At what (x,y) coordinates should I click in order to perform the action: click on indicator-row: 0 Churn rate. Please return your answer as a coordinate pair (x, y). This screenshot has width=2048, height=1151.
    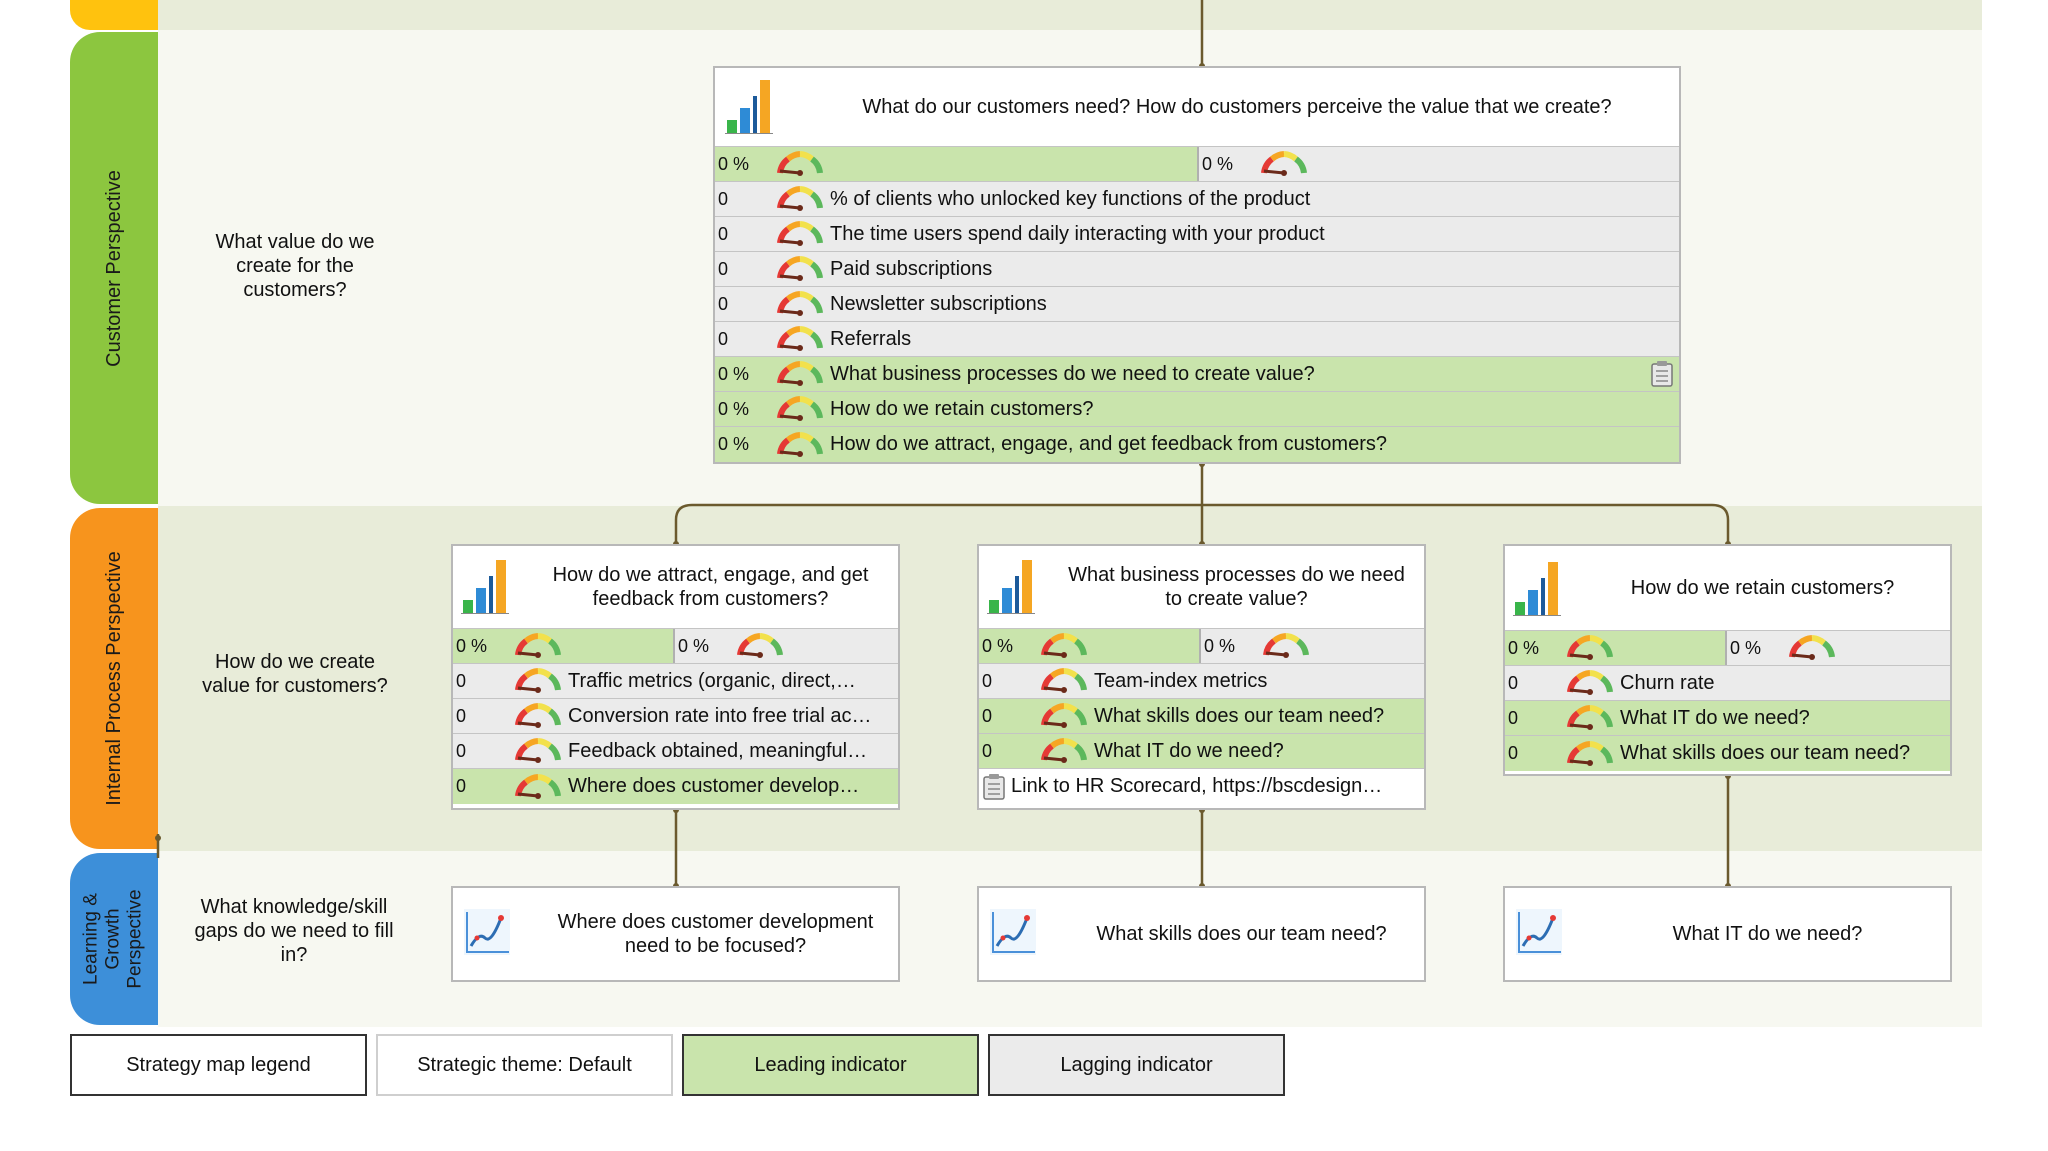
    Looking at the image, I should click on (1727, 683).